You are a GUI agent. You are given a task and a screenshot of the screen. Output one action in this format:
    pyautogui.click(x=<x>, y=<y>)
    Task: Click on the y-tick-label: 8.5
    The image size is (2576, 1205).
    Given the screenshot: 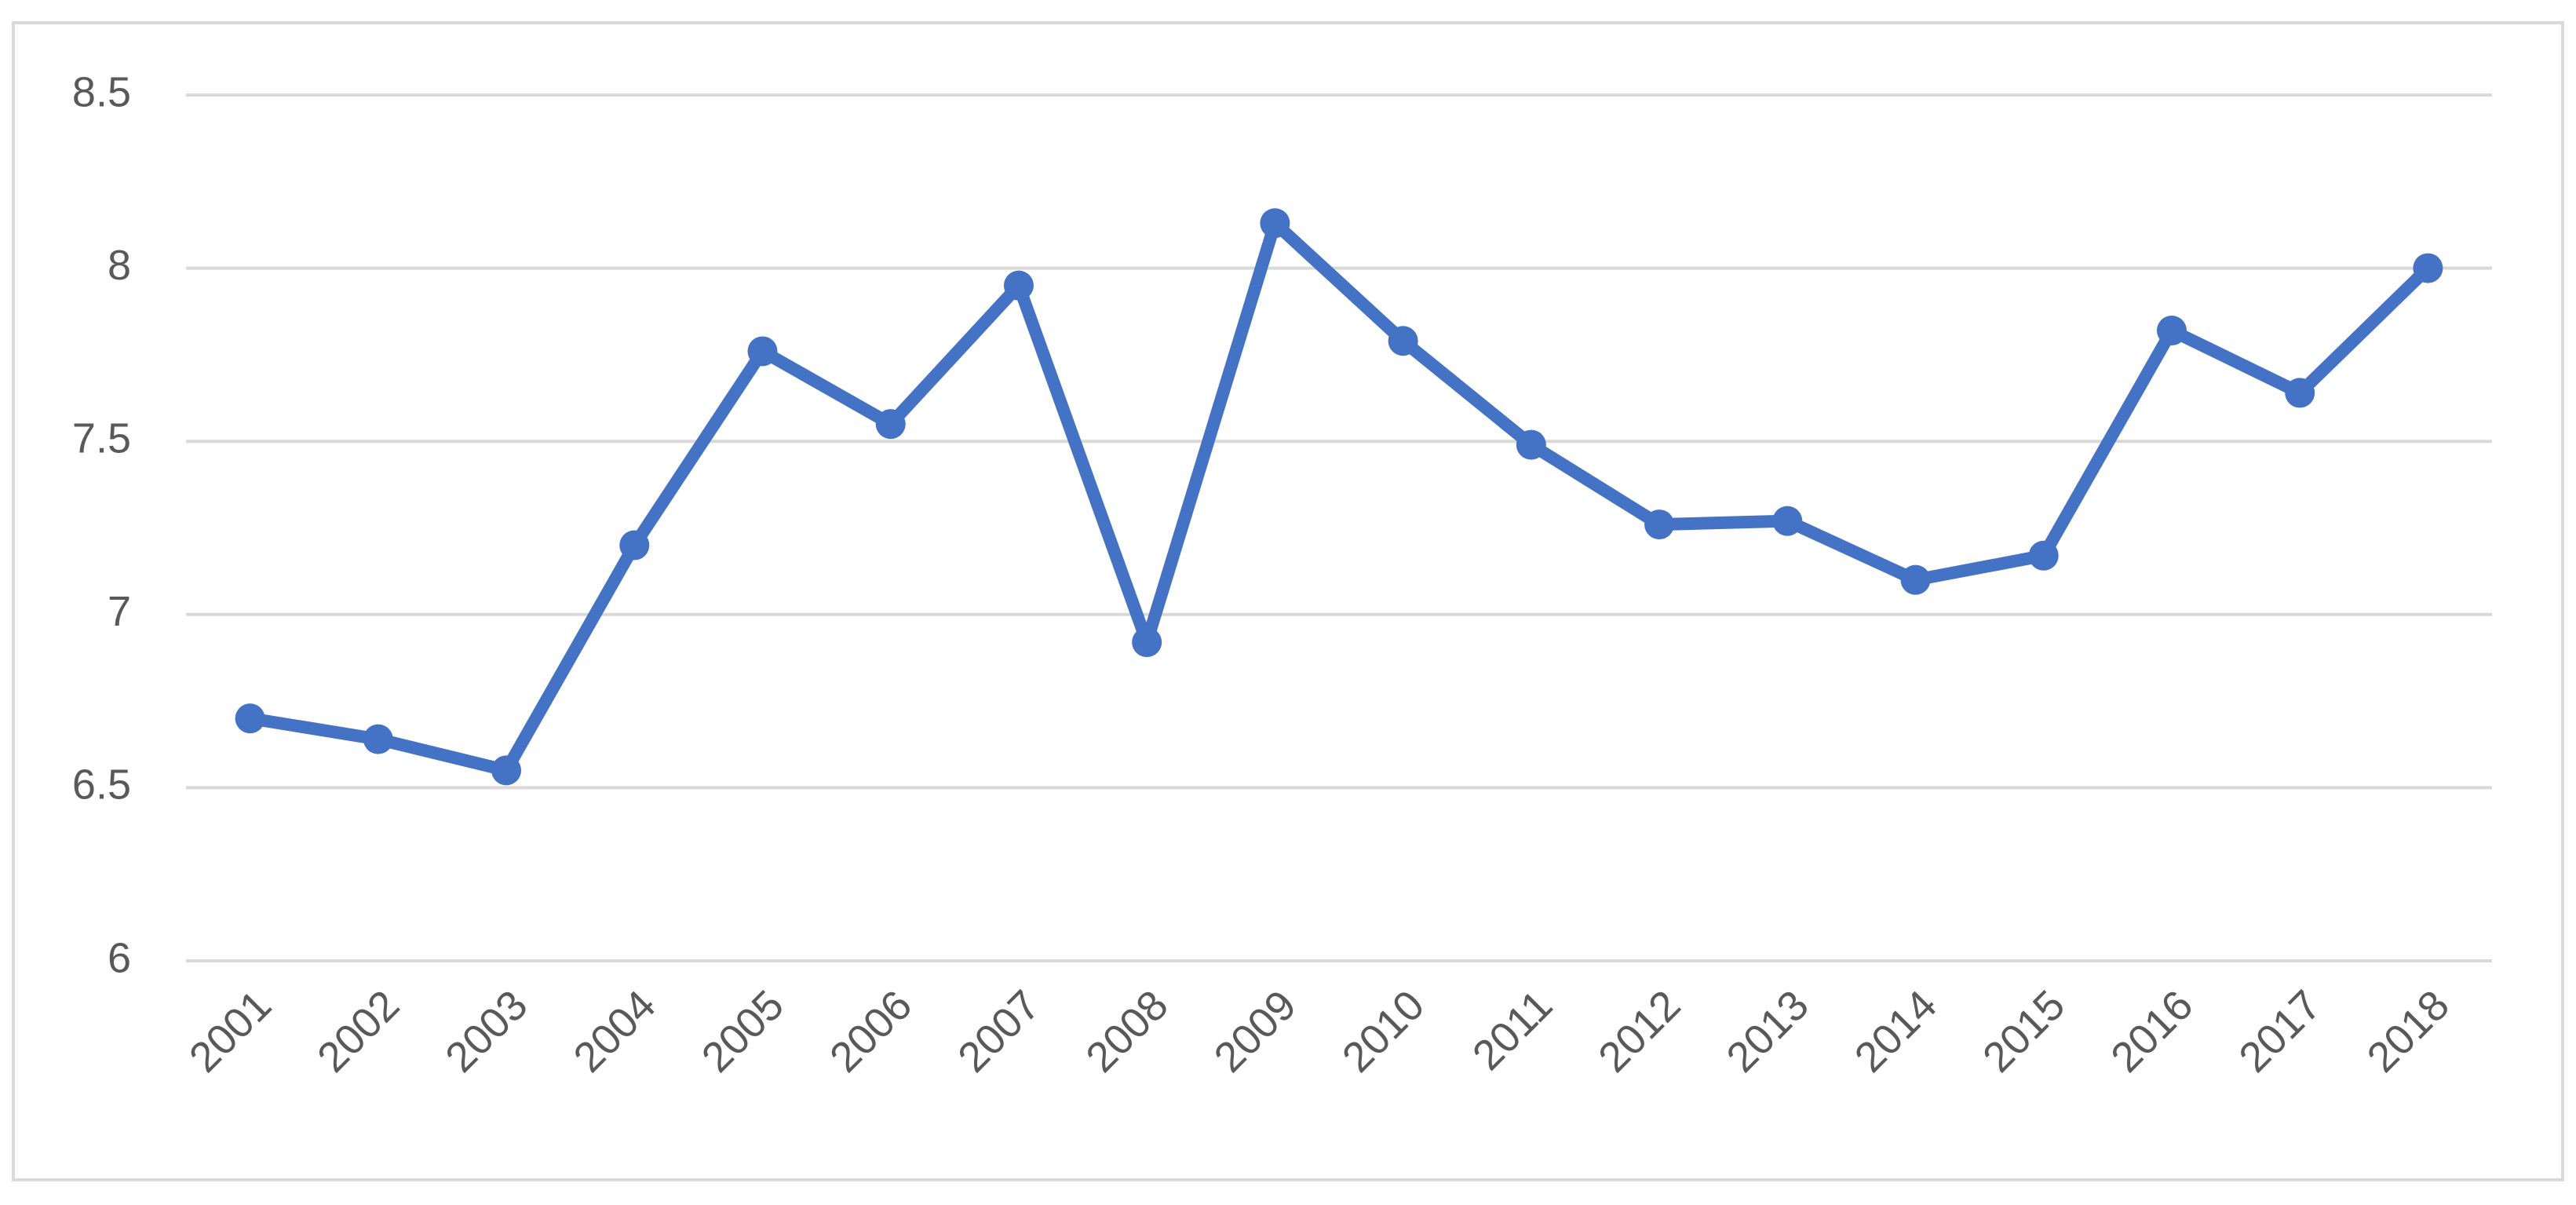 What is the action you would take?
    pyautogui.click(x=101, y=91)
    